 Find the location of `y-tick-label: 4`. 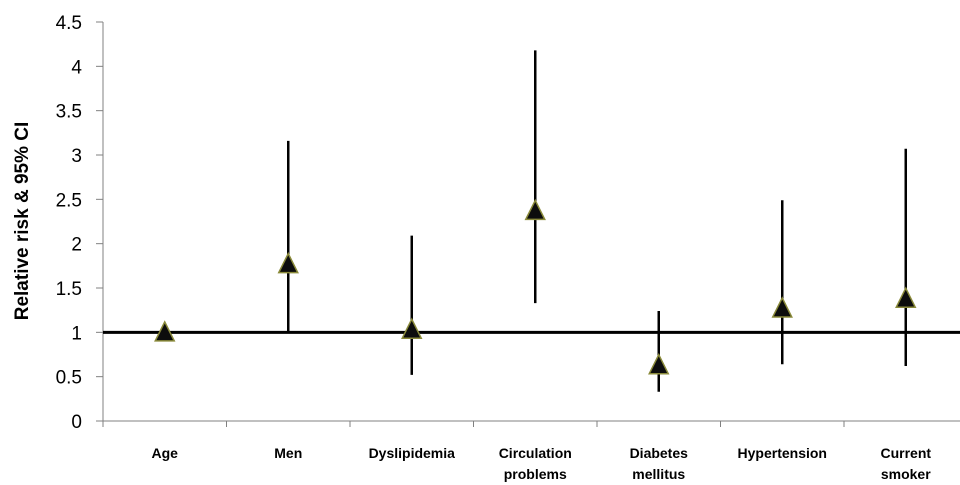

y-tick-label: 4 is located at coordinates (76, 67).